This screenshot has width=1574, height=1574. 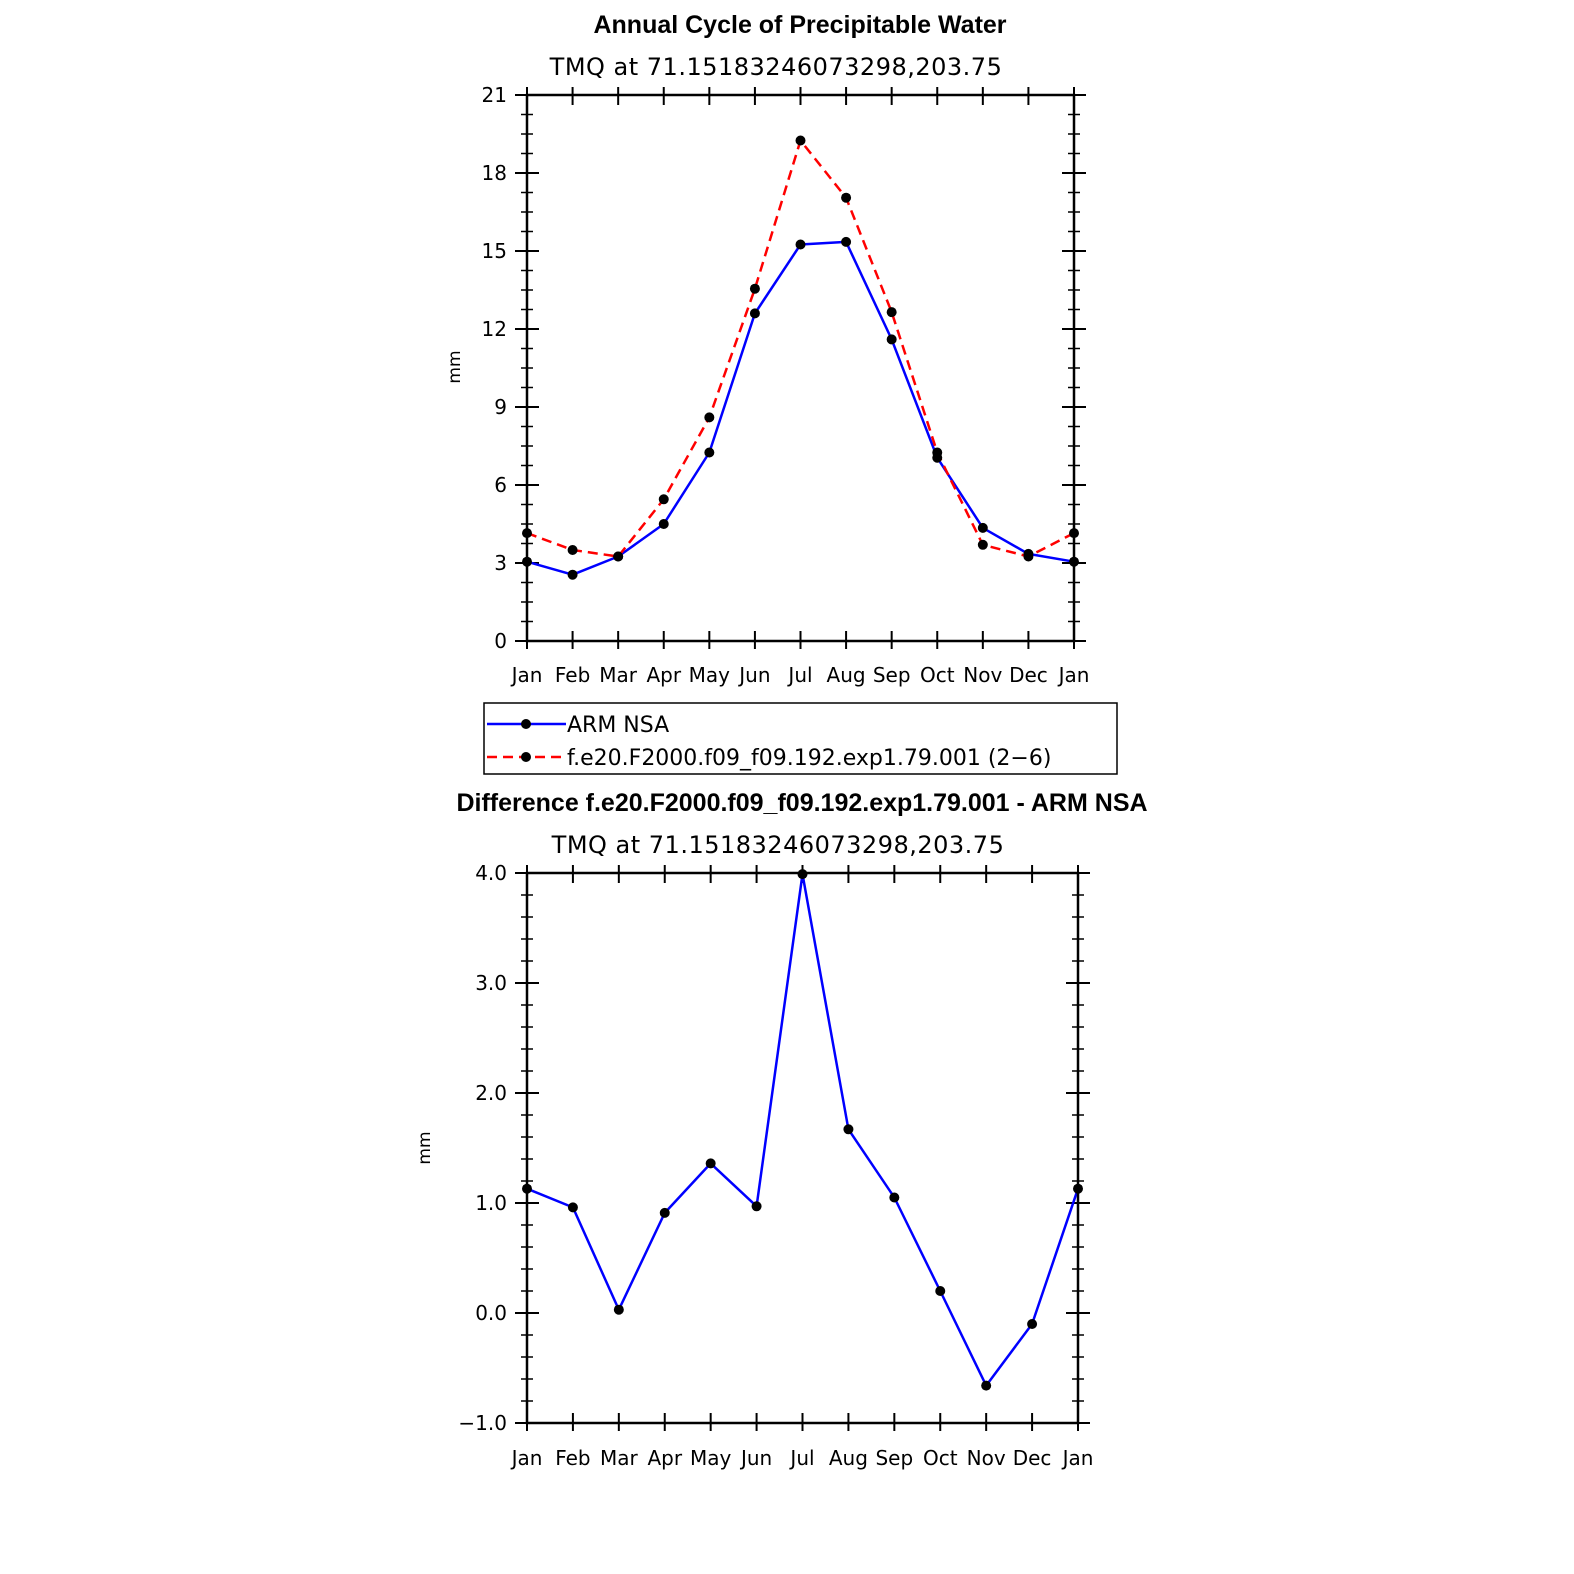 I want to click on legend-label-arm-nsa: ARM NSA, so click(x=618, y=725).